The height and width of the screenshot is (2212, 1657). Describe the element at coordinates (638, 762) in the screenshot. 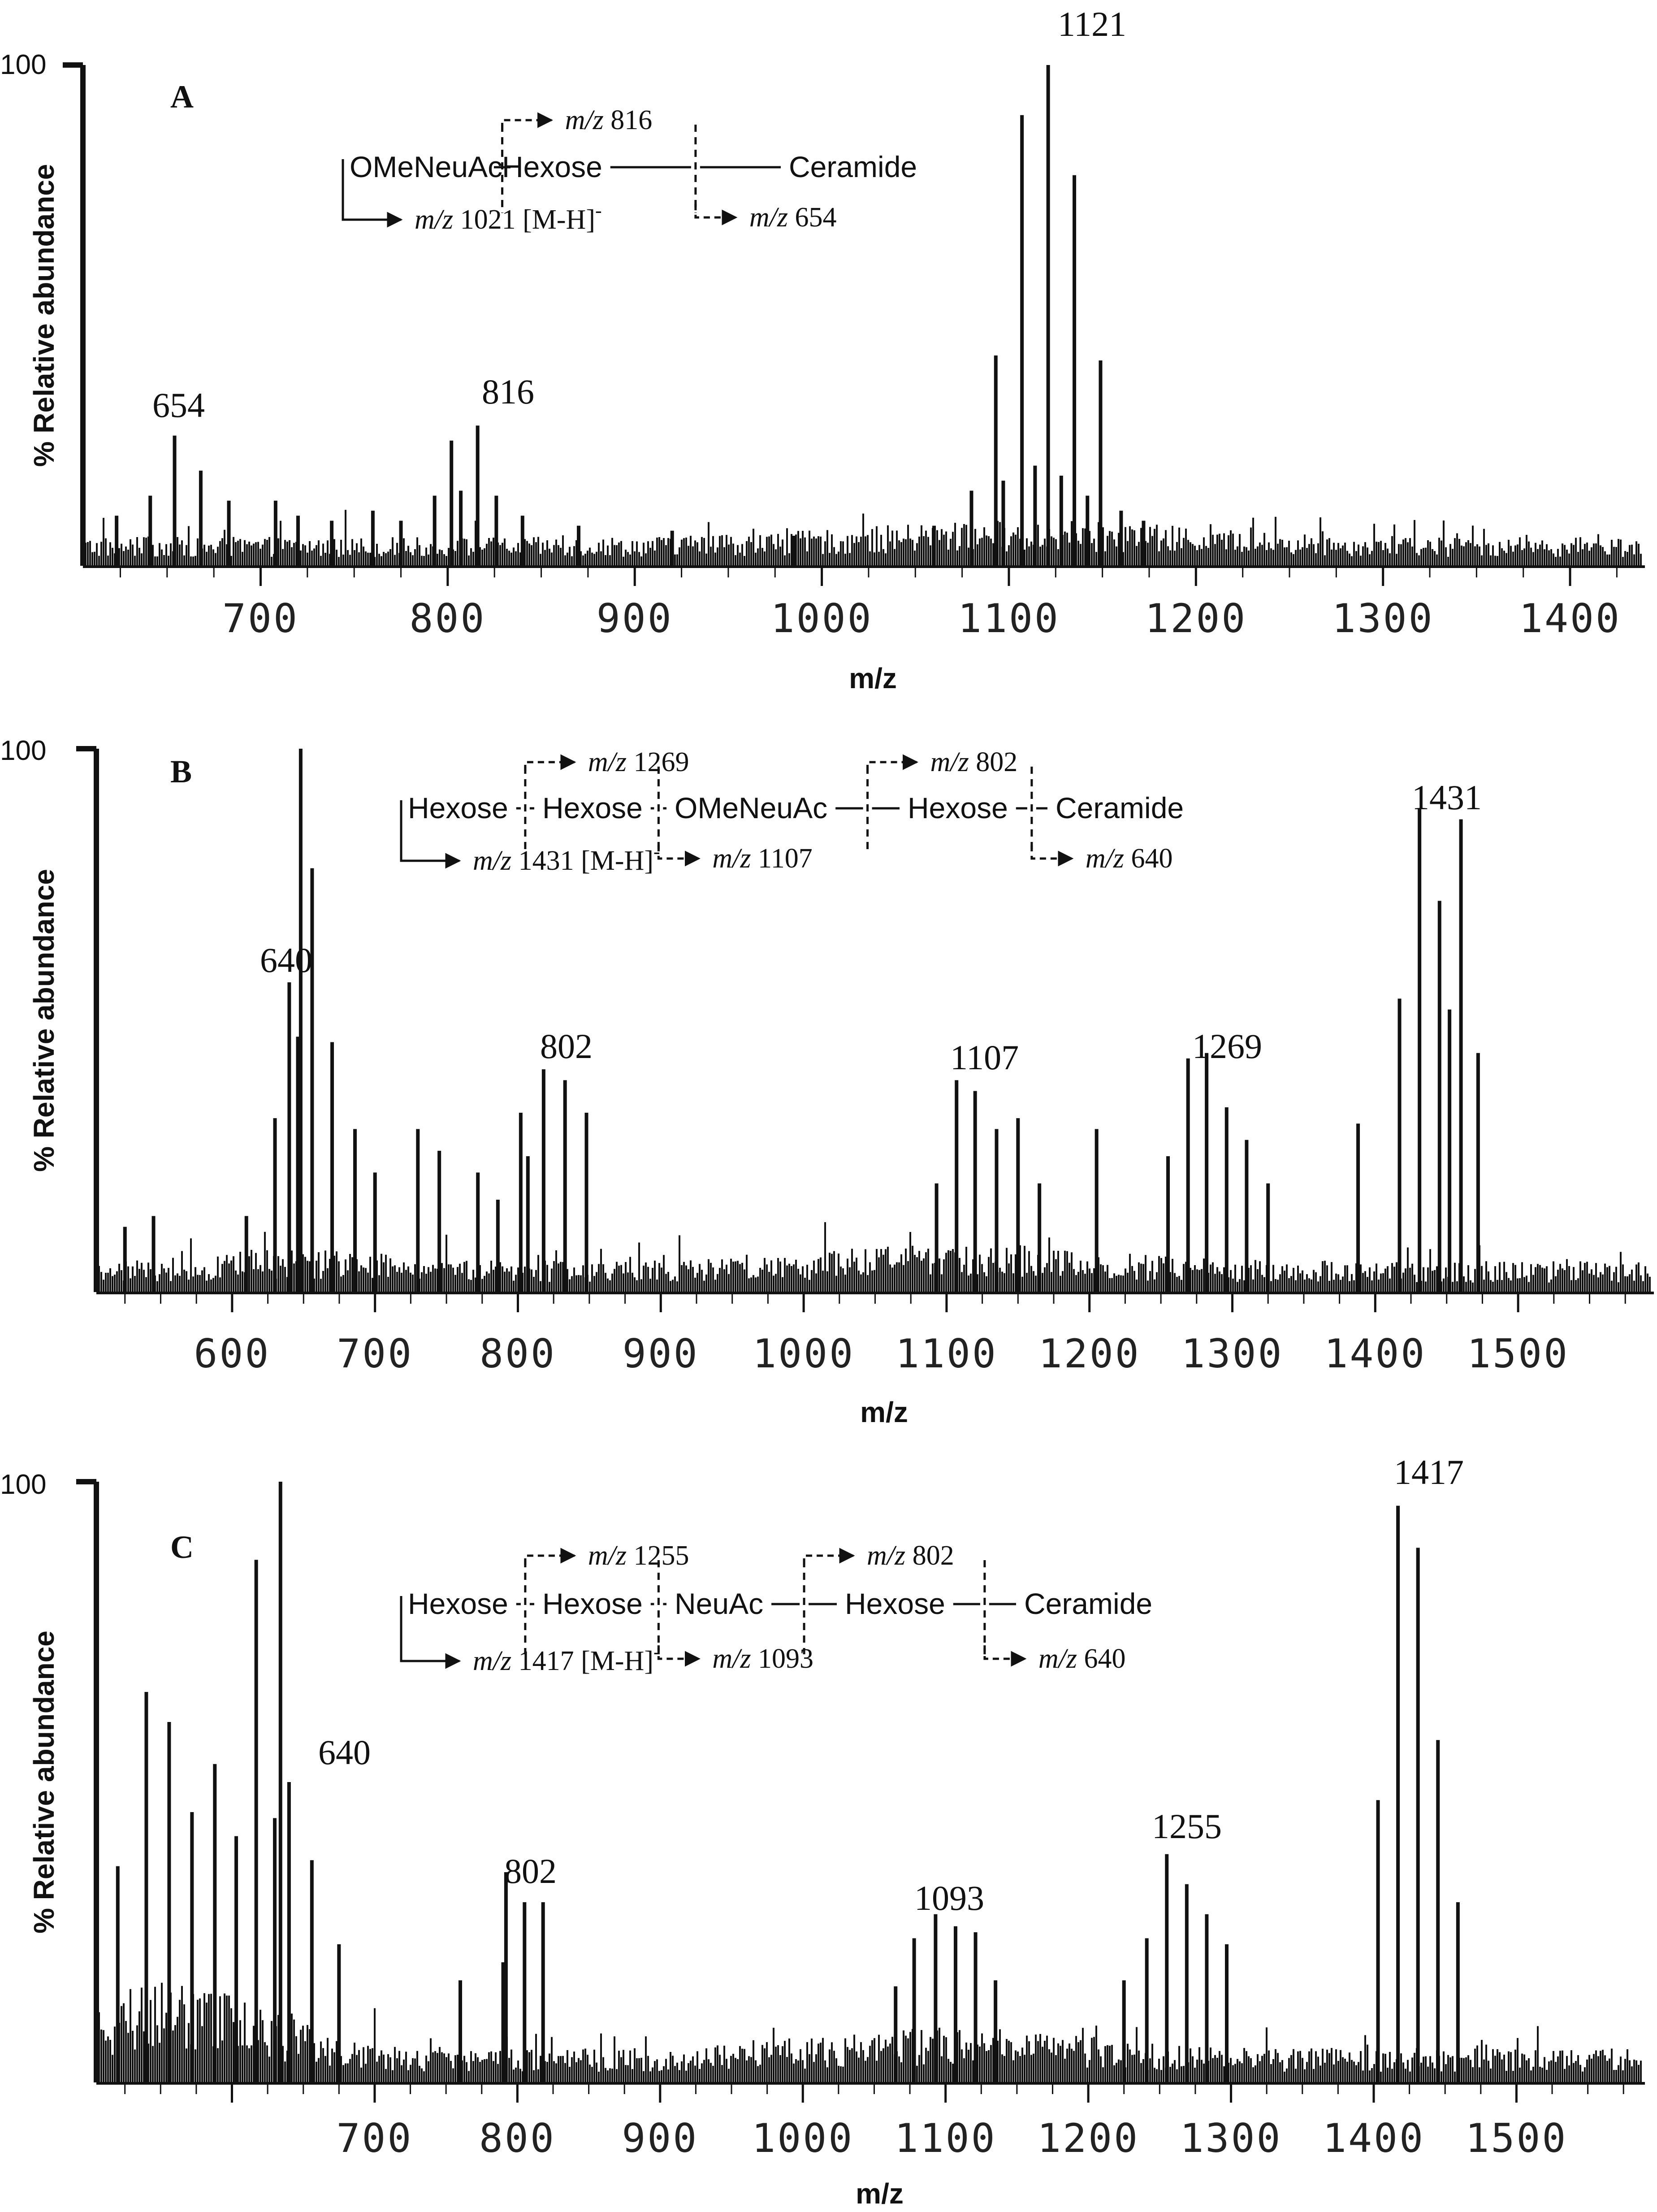

I see `fragment-top-1269: m/z 1269` at that location.